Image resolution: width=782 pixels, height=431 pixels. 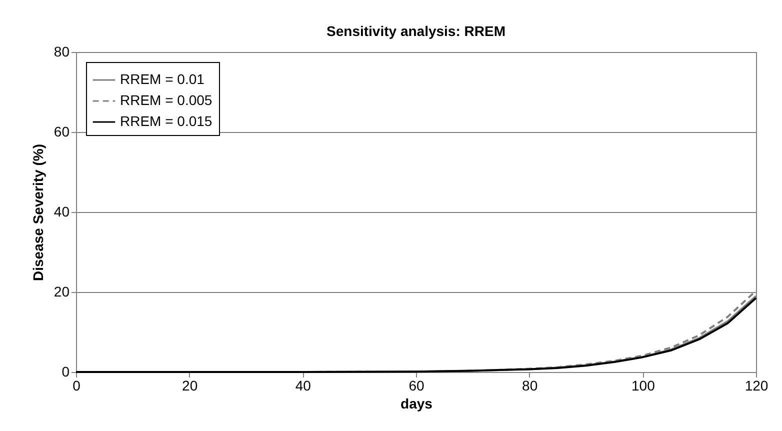 I want to click on chart-title: Sensitivity analysis: RREM, so click(x=416, y=31).